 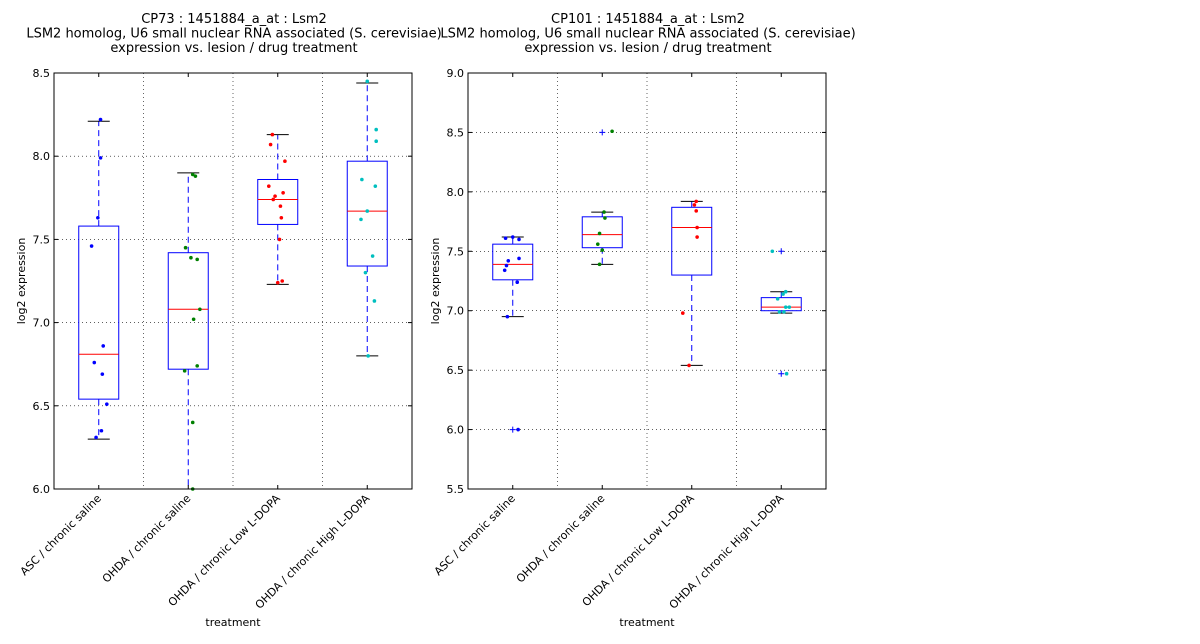 What do you see at coordinates (456, 489) in the screenshot?
I see `y-tick-label: 5.5` at bounding box center [456, 489].